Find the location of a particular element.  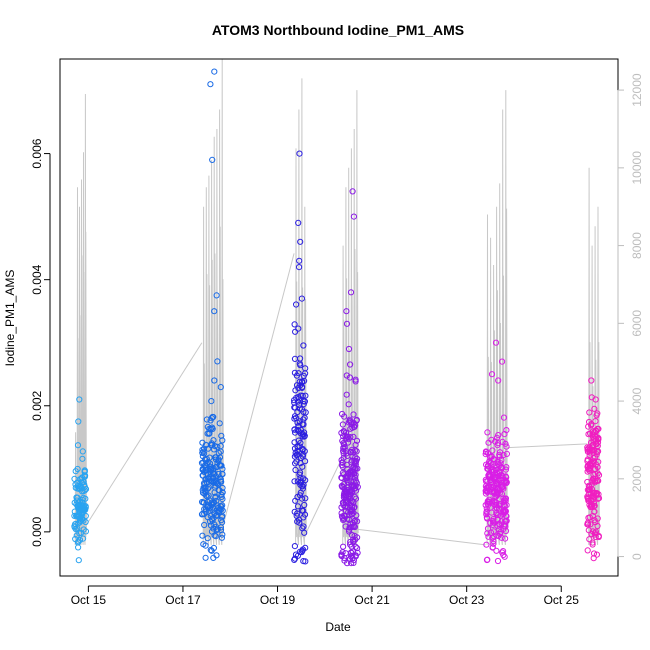

y-tick-label: 0.006 is located at coordinates (37, 153).